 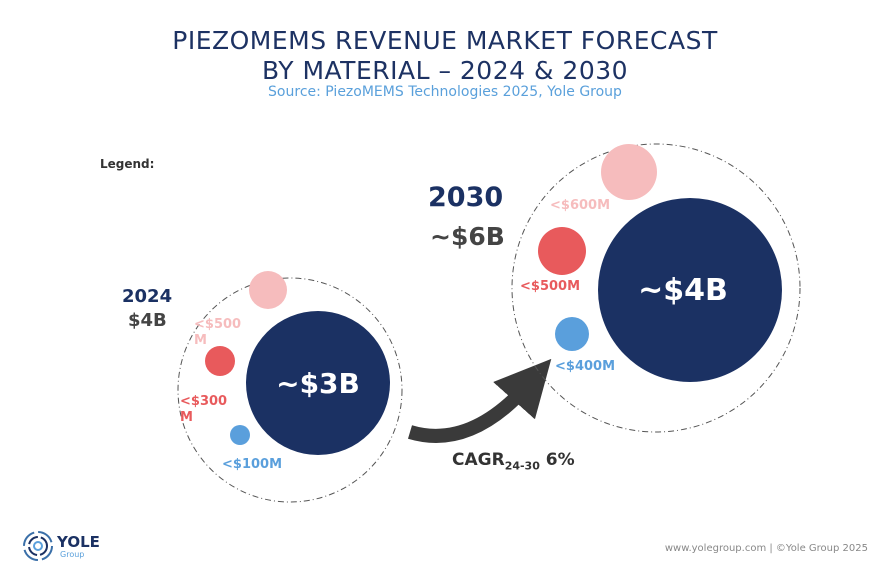 What do you see at coordinates (522, 466) in the screenshot?
I see `cagr-period: 24-30` at bounding box center [522, 466].